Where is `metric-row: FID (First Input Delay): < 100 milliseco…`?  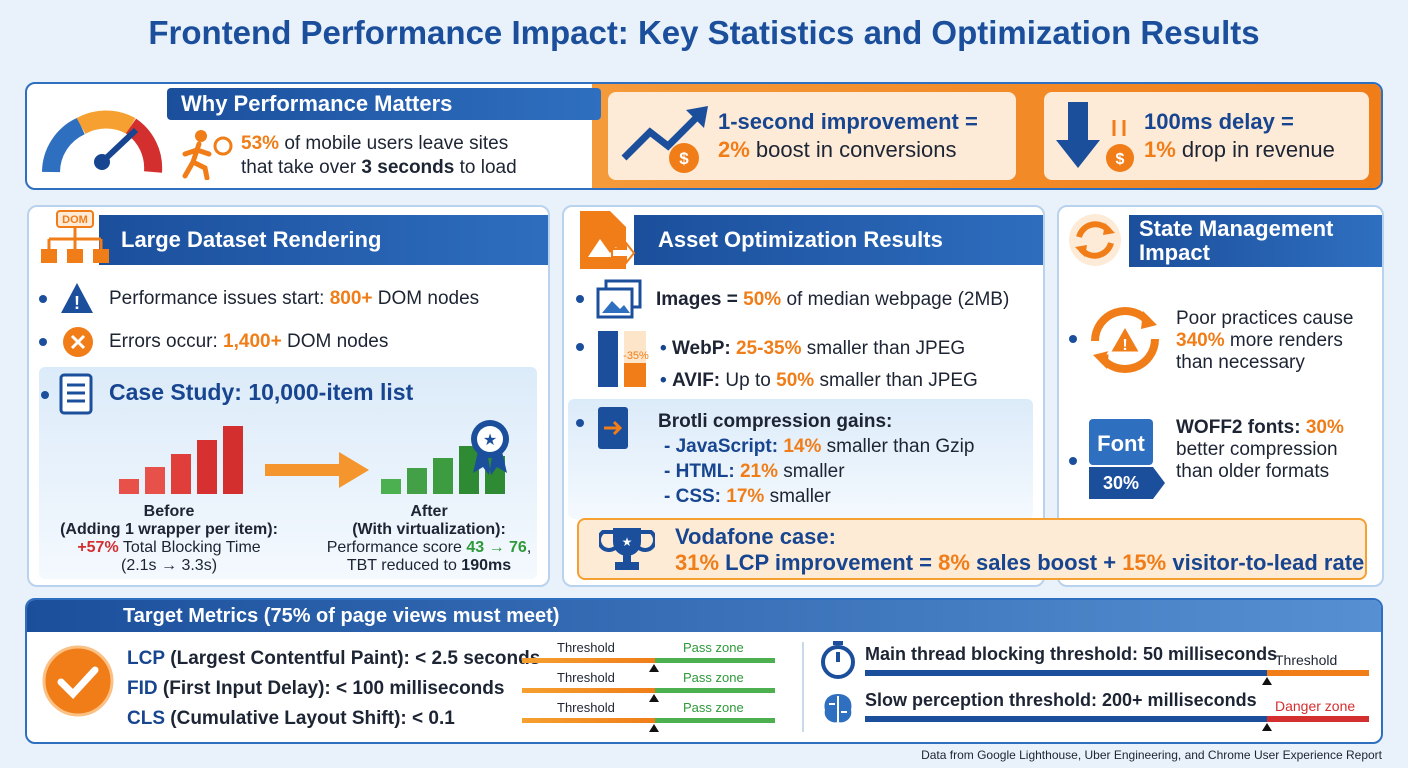
metric-row: FID (First Input Delay): < 100 milliseco… is located at coordinates (315, 689).